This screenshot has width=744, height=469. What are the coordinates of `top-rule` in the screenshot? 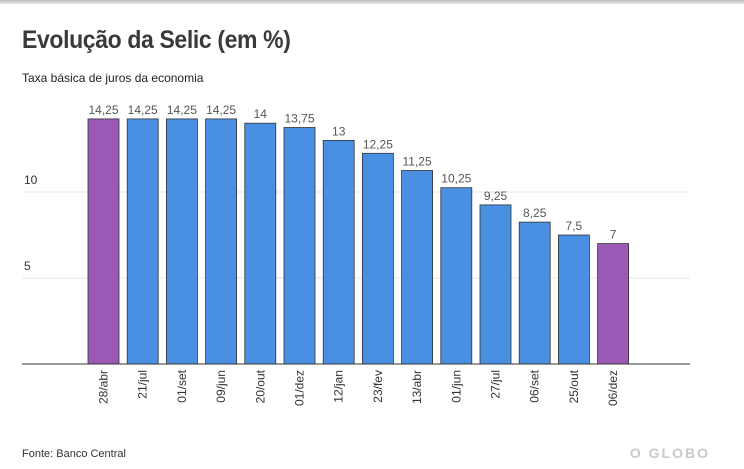 It's located at (372, 2).